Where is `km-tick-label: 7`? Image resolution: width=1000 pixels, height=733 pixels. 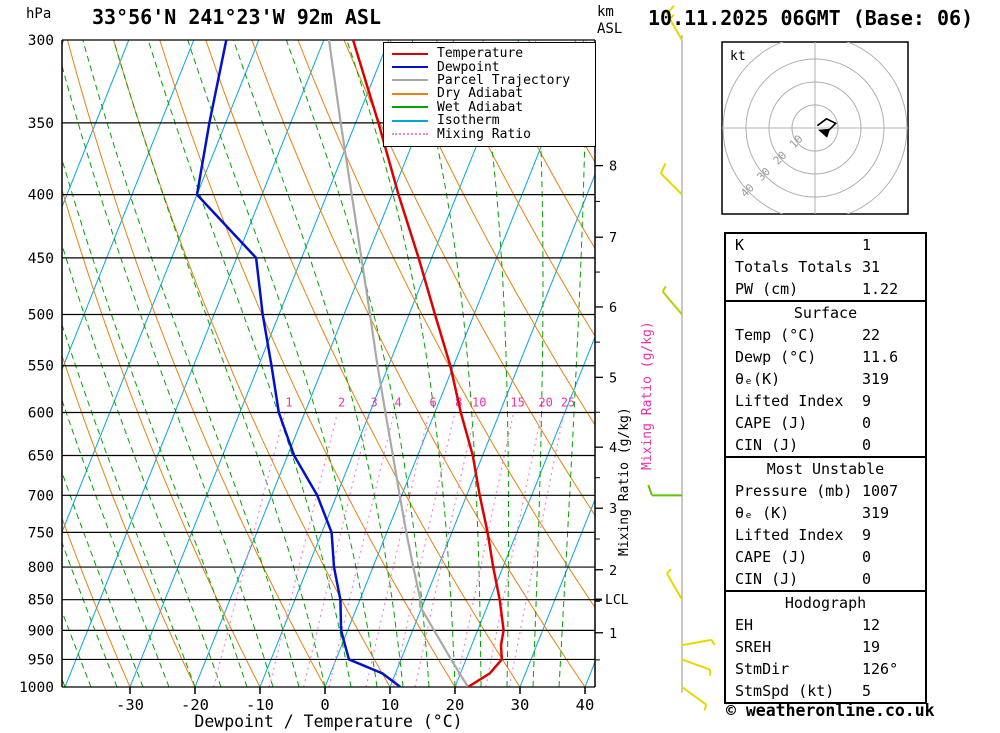 km-tick-label: 7 is located at coordinates (613, 238).